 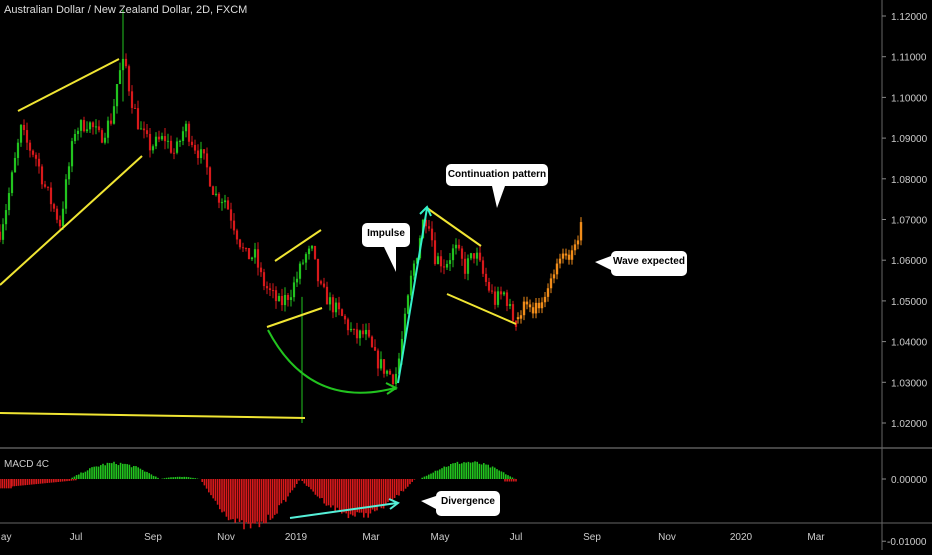 I want to click on time-tick-label: May, so click(x=440, y=537).